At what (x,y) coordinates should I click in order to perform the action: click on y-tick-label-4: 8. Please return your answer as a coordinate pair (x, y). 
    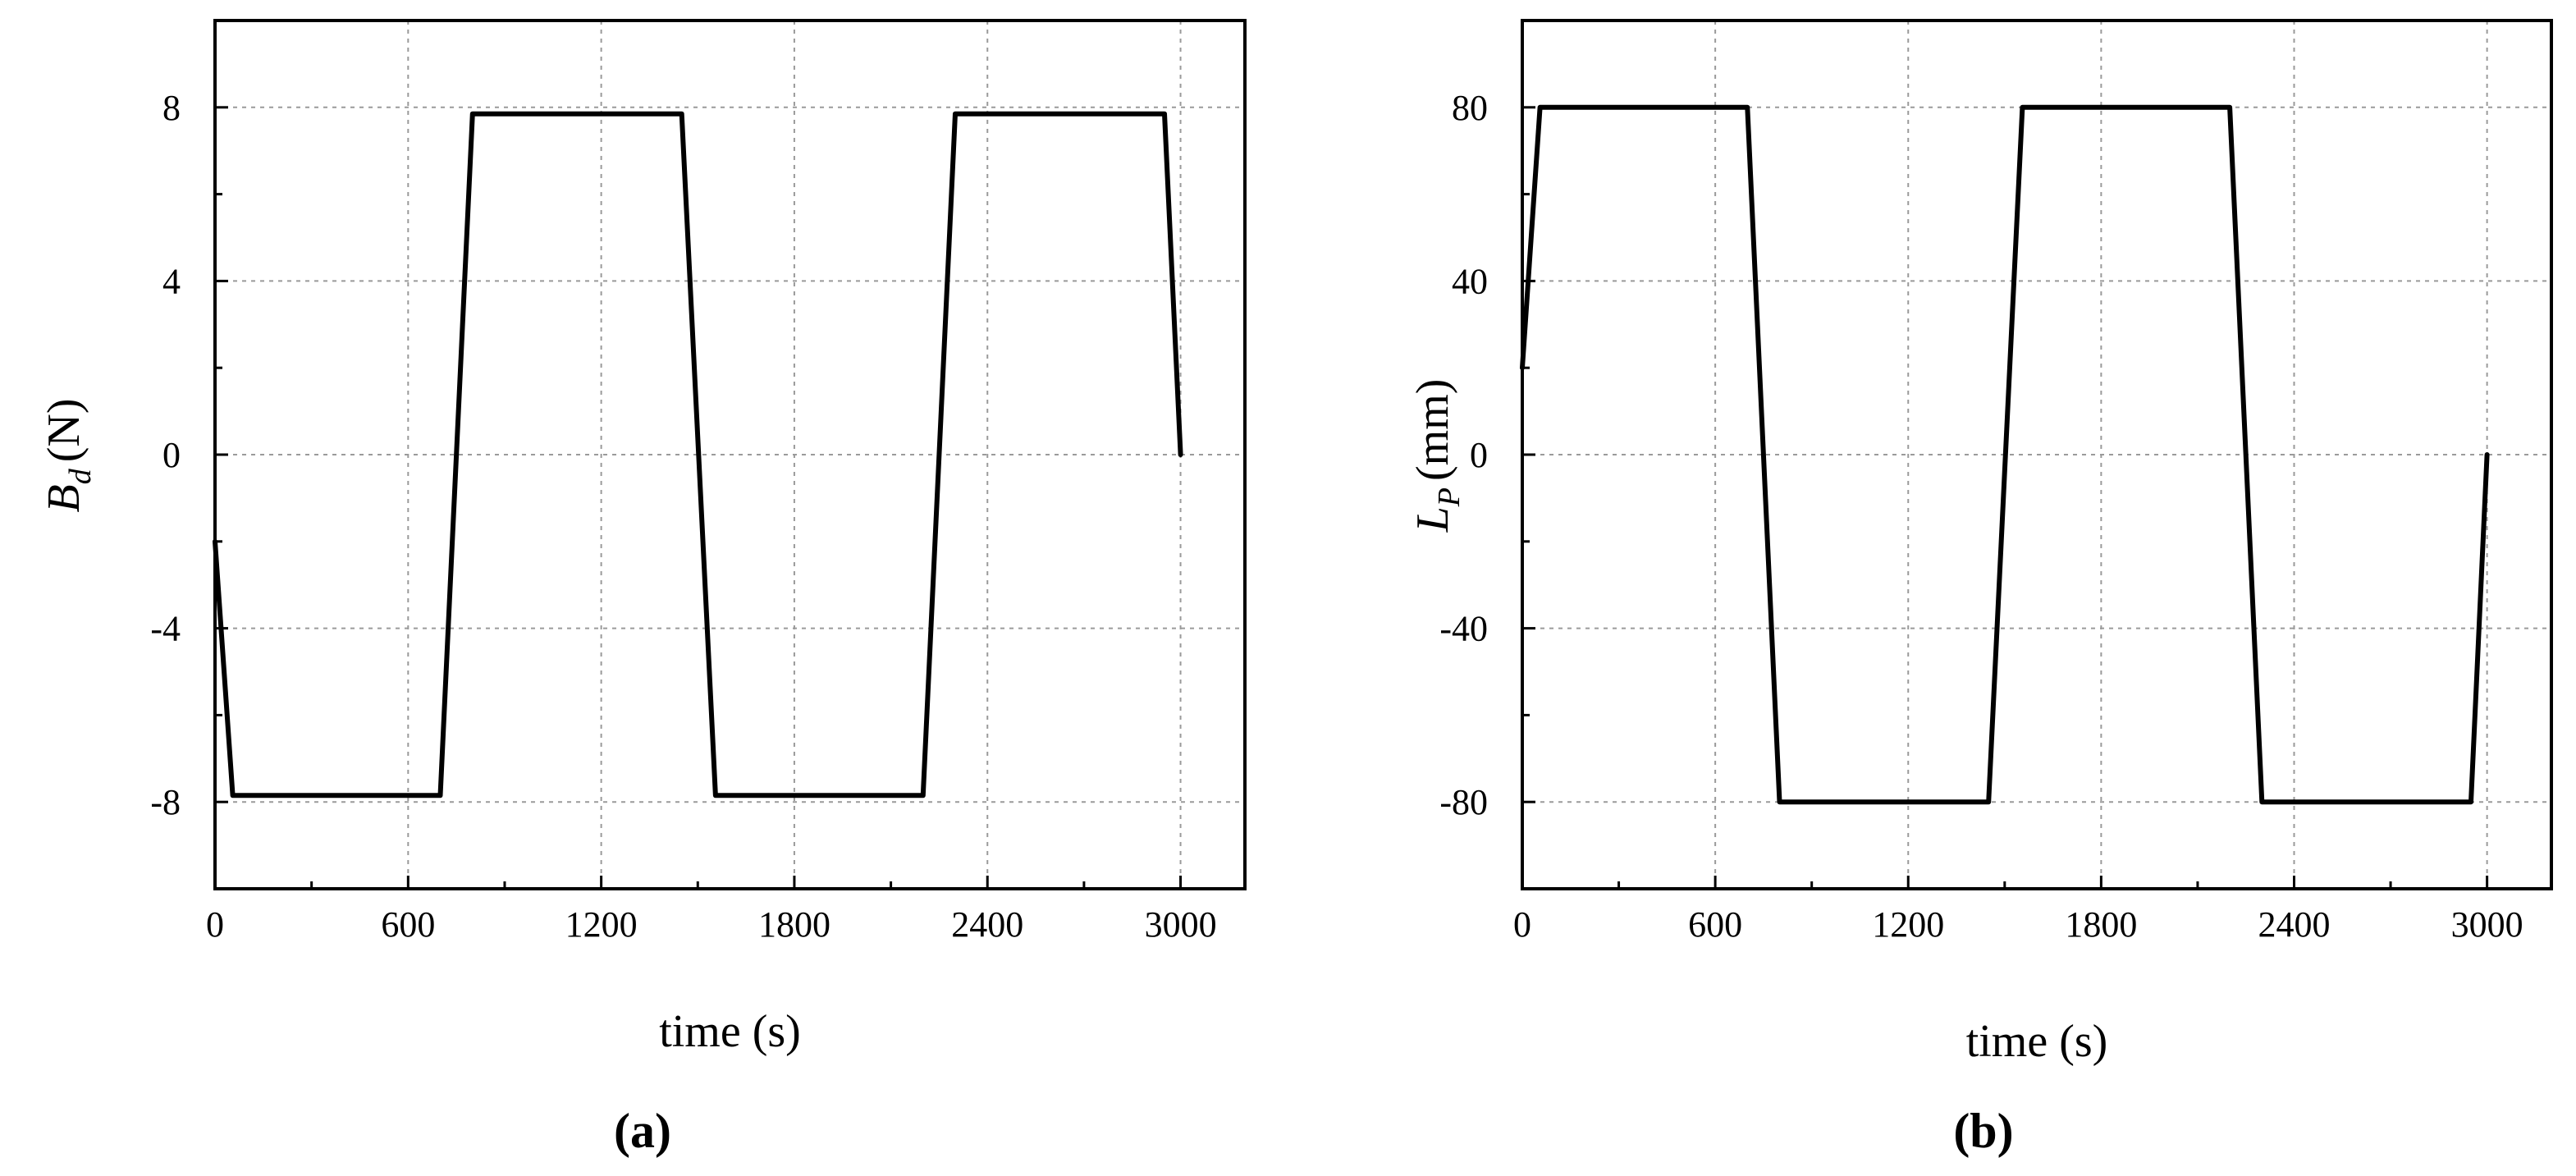
    Looking at the image, I should click on (171, 108).